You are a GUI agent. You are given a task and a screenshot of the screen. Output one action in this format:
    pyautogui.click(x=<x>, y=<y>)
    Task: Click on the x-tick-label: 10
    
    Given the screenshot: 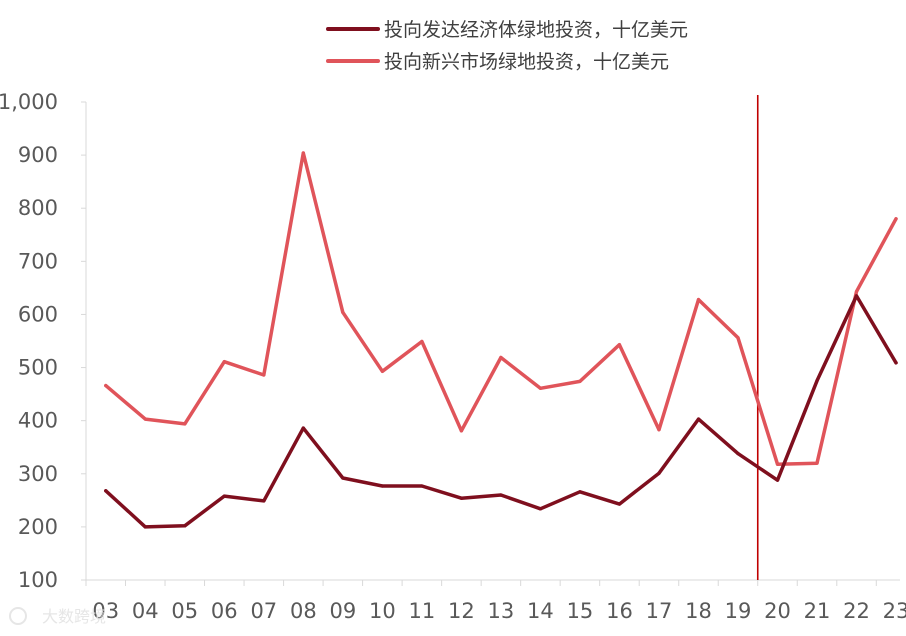 What is the action you would take?
    pyautogui.click(x=382, y=611)
    